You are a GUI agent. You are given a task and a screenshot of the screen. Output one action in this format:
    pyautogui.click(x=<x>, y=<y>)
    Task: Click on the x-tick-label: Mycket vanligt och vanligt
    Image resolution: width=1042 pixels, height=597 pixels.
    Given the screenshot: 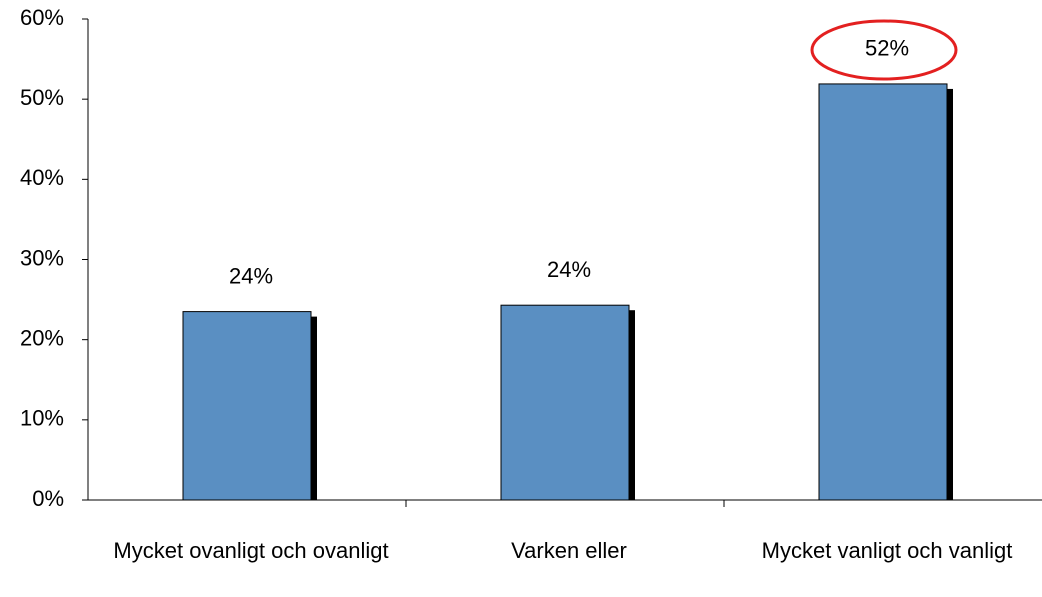 What is the action you would take?
    pyautogui.click(x=887, y=550)
    